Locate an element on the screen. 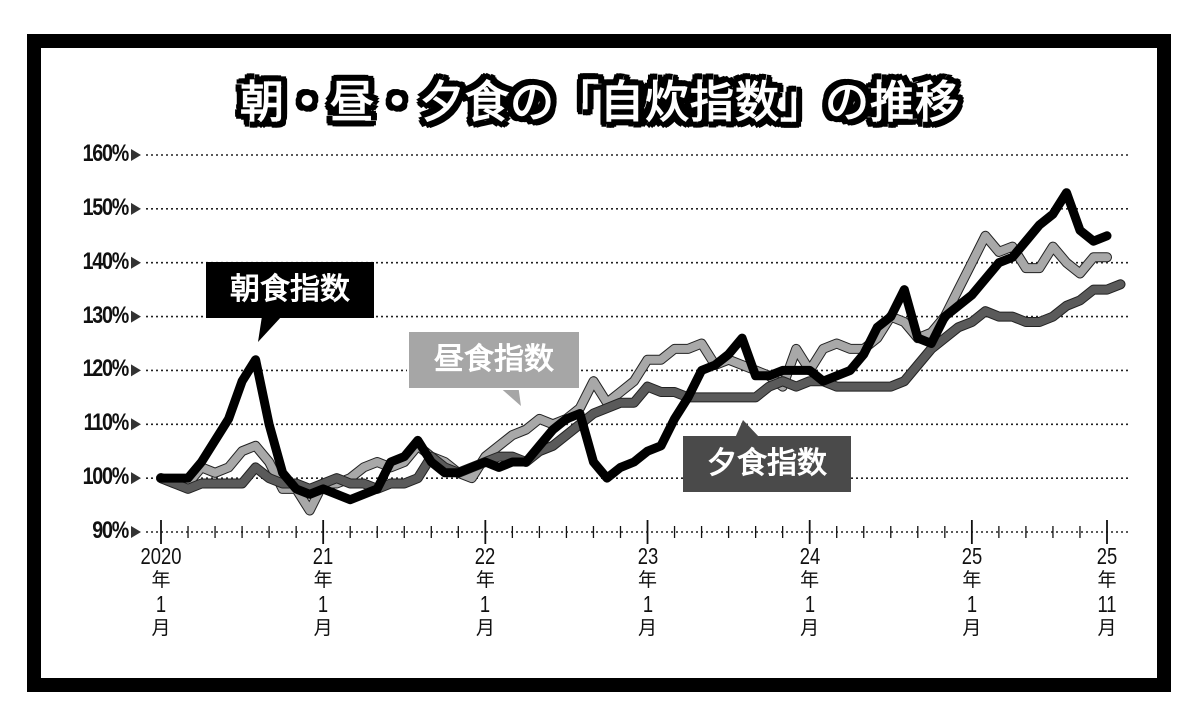 This screenshot has width=1200, height=726. y-tick-label: 140% is located at coordinates (106, 261).